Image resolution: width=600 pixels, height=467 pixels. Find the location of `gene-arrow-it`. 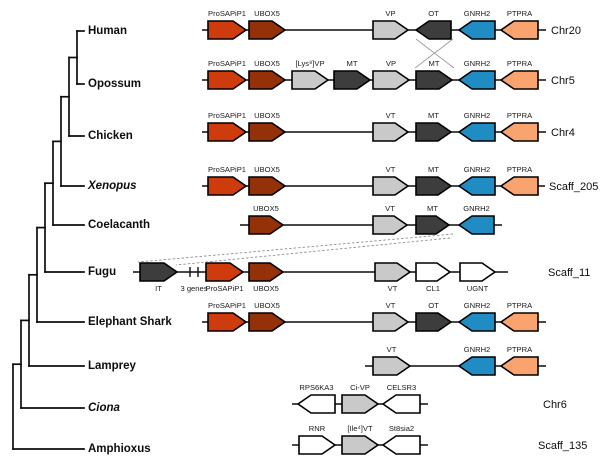

gene-arrow-it is located at coordinates (159, 272).